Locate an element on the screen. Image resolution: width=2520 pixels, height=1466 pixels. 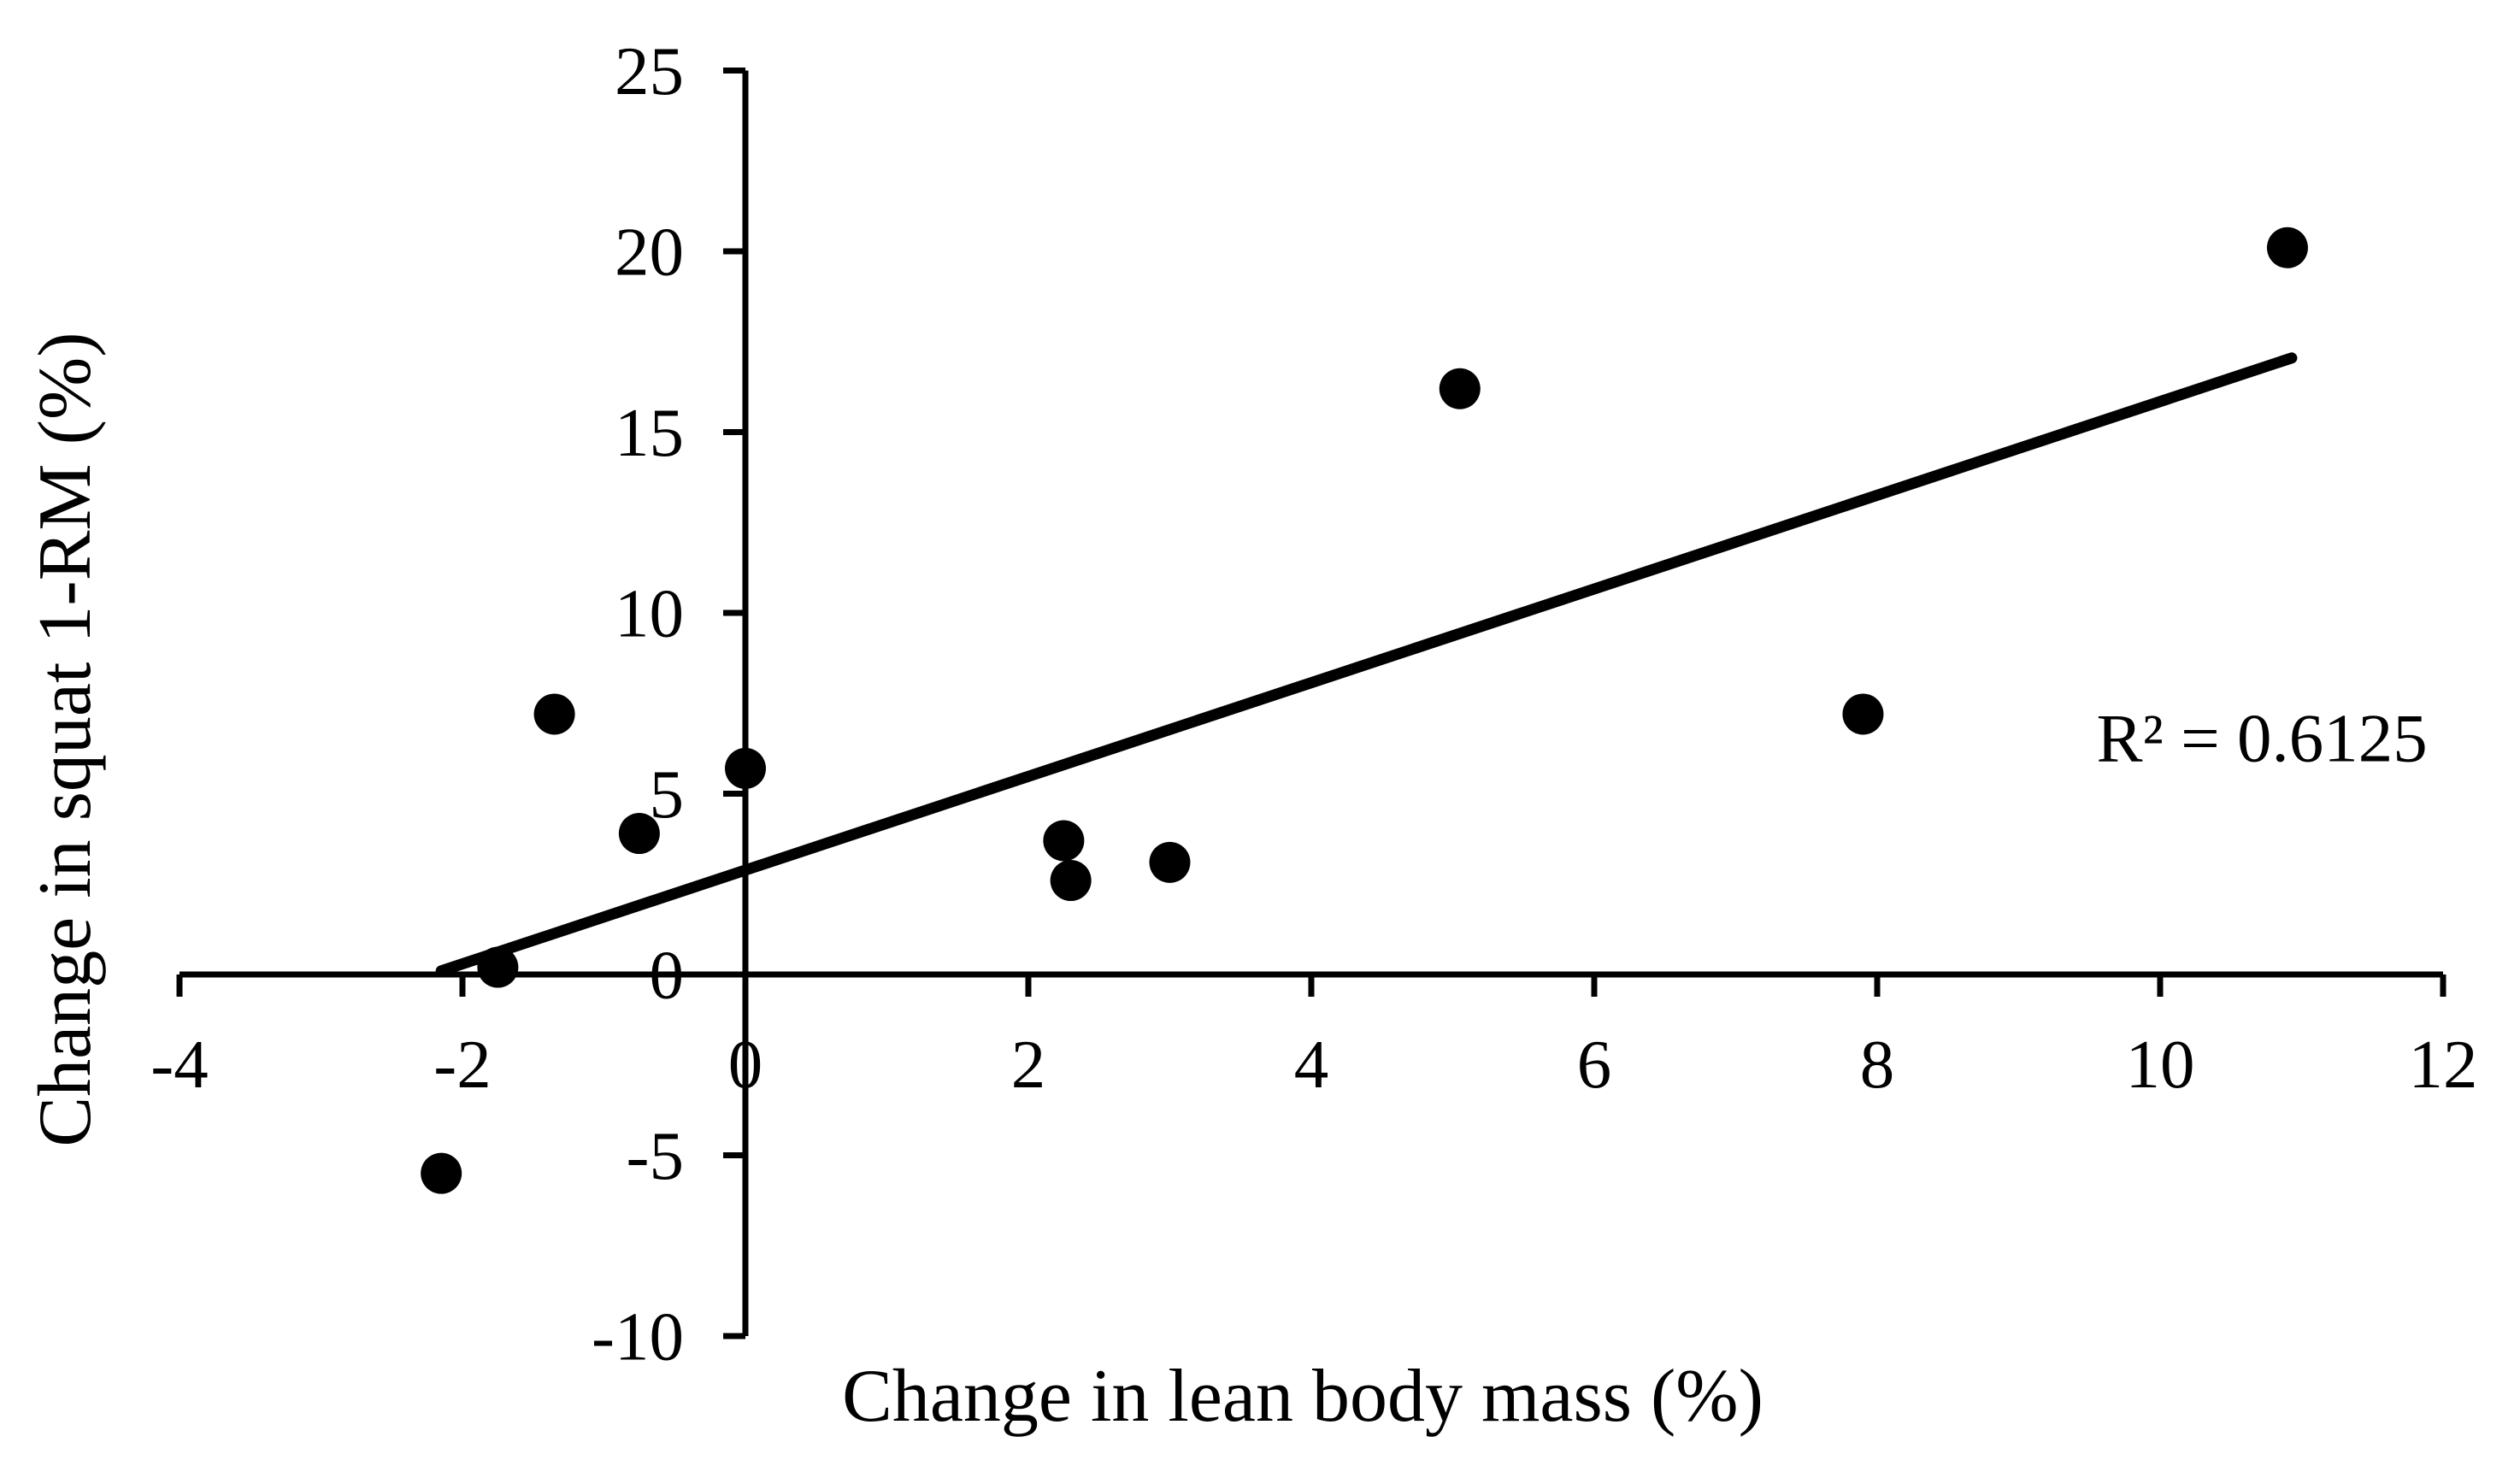
x-tick-labels: -4 -2 0 2 4 6 8 10 12 is located at coordinates (1313, 1065).